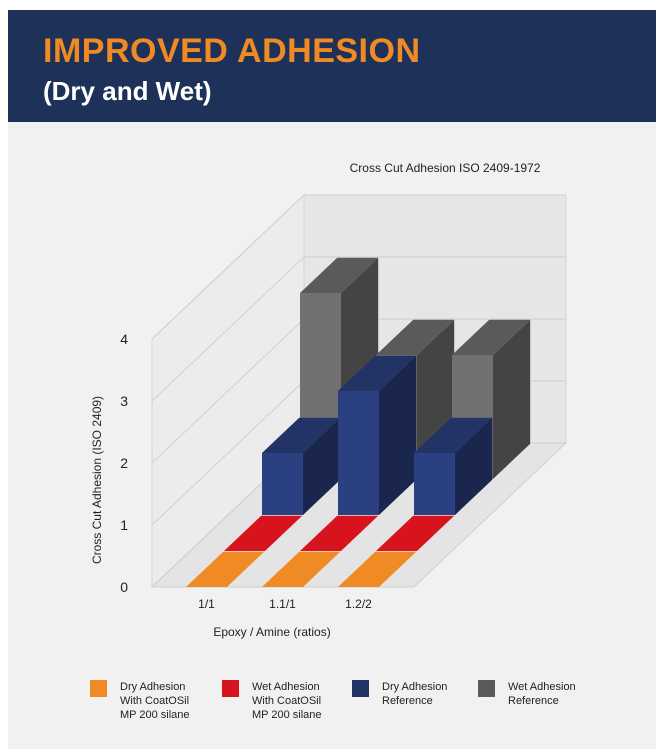 The height and width of the screenshot is (749, 656). What do you see at coordinates (206, 604) in the screenshot?
I see `x-tick-label: 1/1` at bounding box center [206, 604].